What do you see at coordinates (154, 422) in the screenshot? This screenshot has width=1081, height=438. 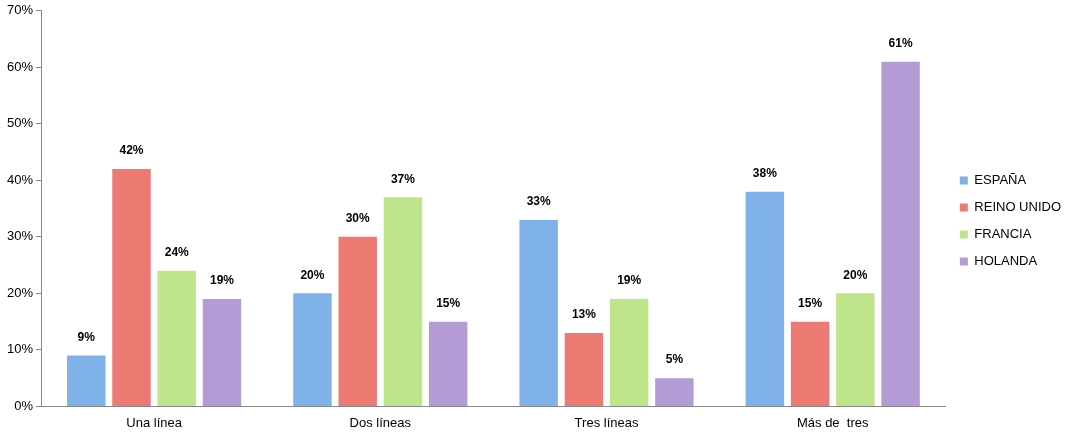 I see `x-tick-label: Una línea` at bounding box center [154, 422].